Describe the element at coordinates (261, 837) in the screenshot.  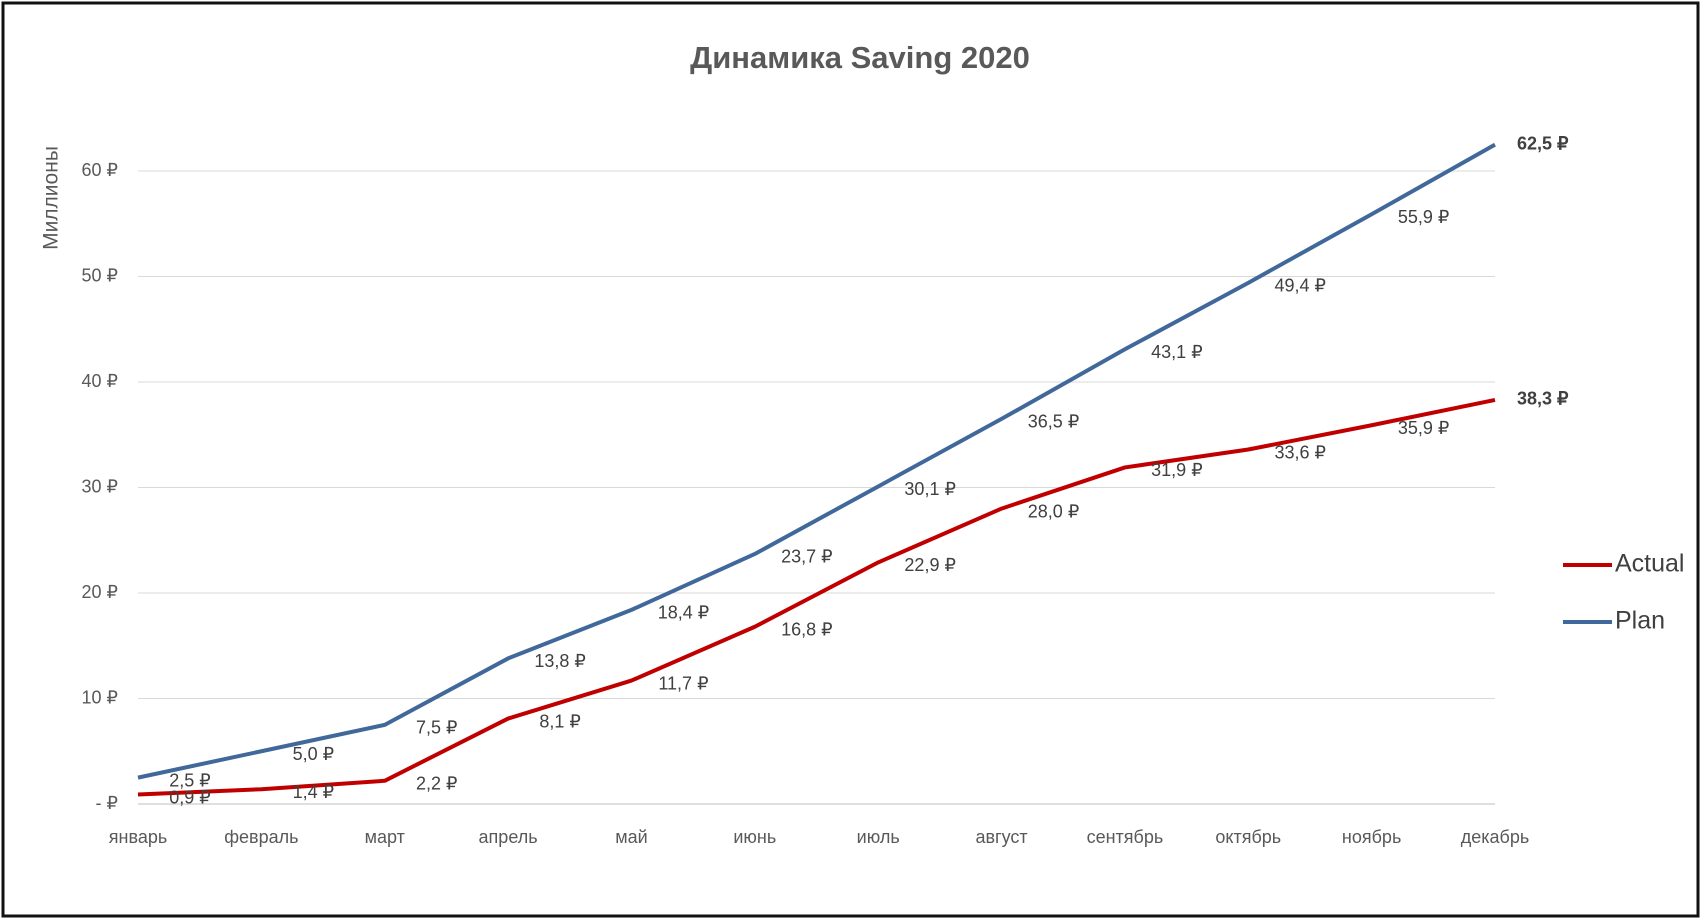
I see `x-tick-label: февраль` at that location.